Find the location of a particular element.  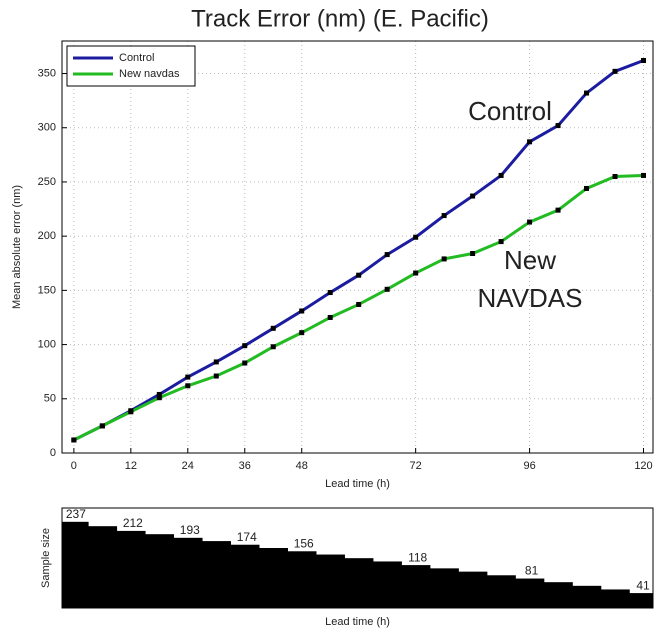

legend-label: New navdas is located at coordinates (149, 74).